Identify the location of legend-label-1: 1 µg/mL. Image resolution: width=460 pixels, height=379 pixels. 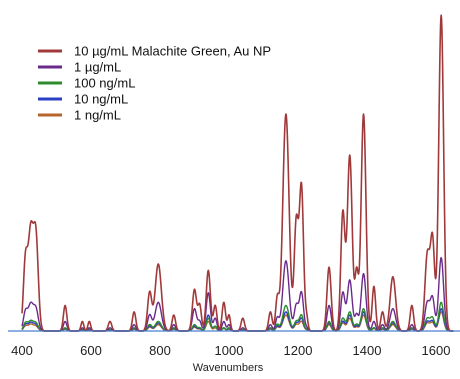
(97, 67).